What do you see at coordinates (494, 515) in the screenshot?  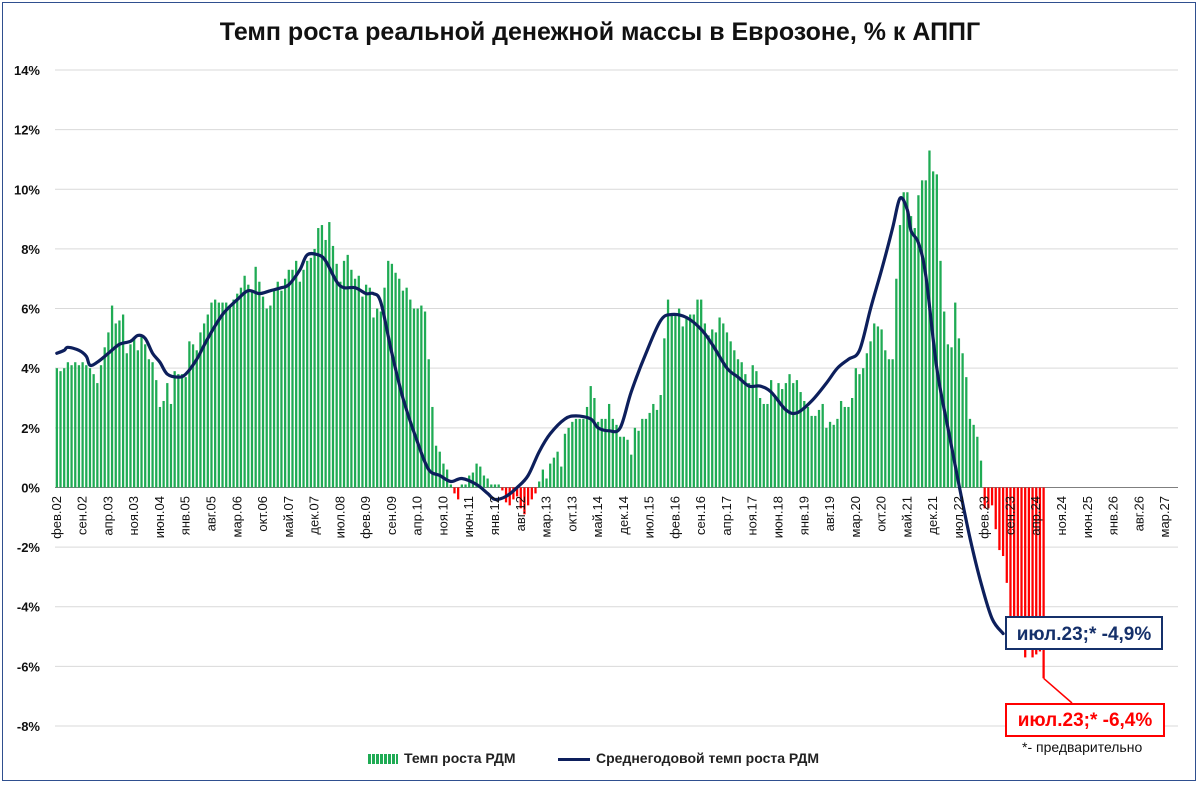 I see `x-tick-label: янв.12` at bounding box center [494, 515].